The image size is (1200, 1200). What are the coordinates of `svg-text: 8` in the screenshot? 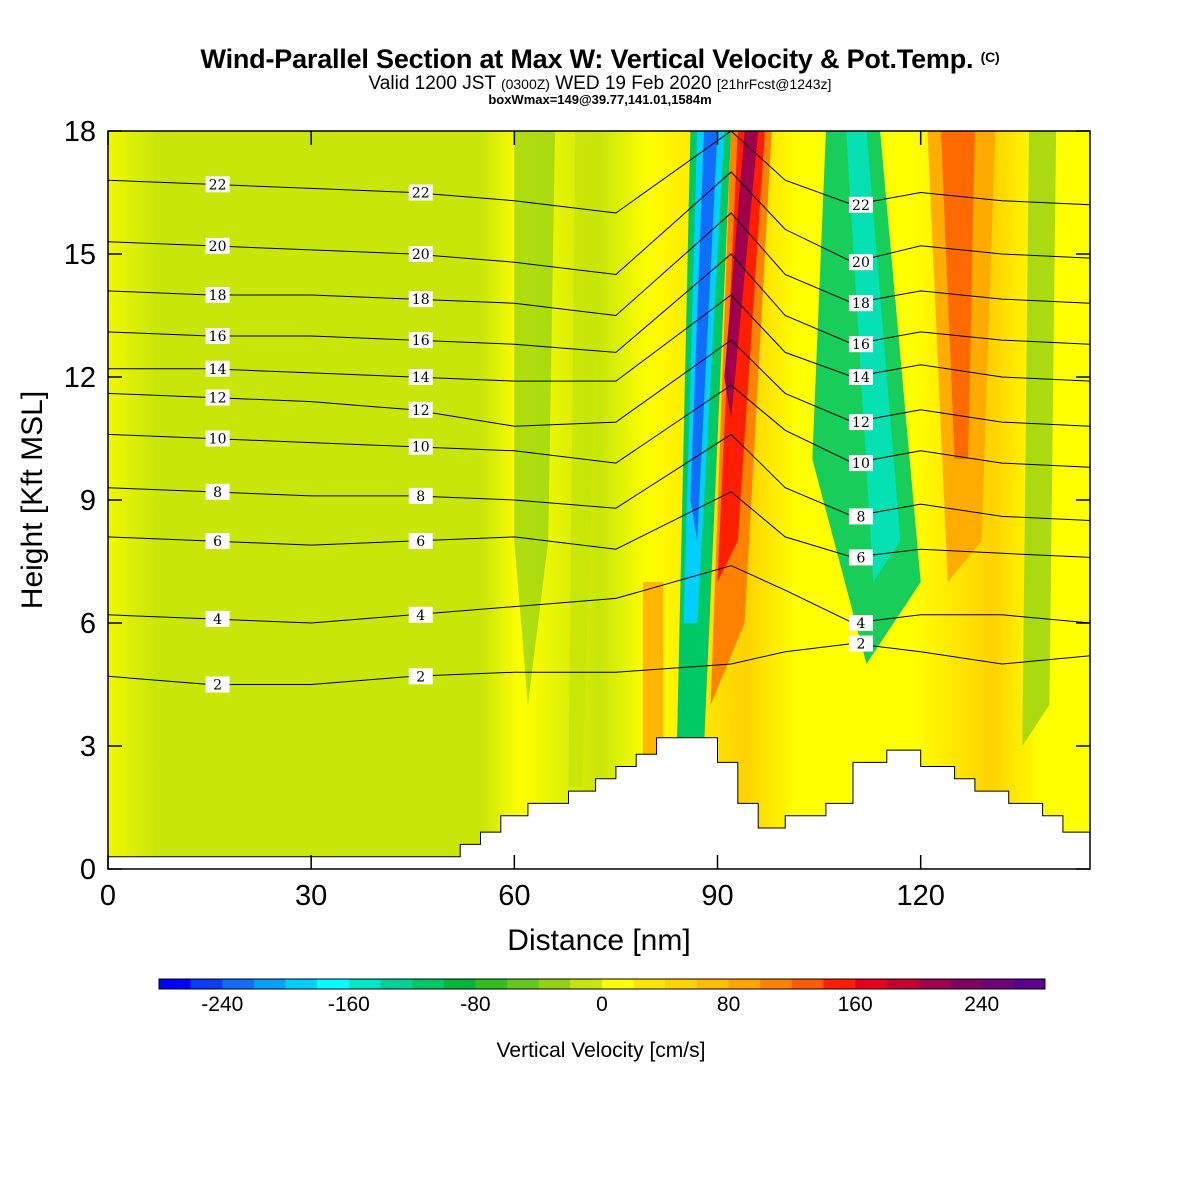 It's located at (217, 493).